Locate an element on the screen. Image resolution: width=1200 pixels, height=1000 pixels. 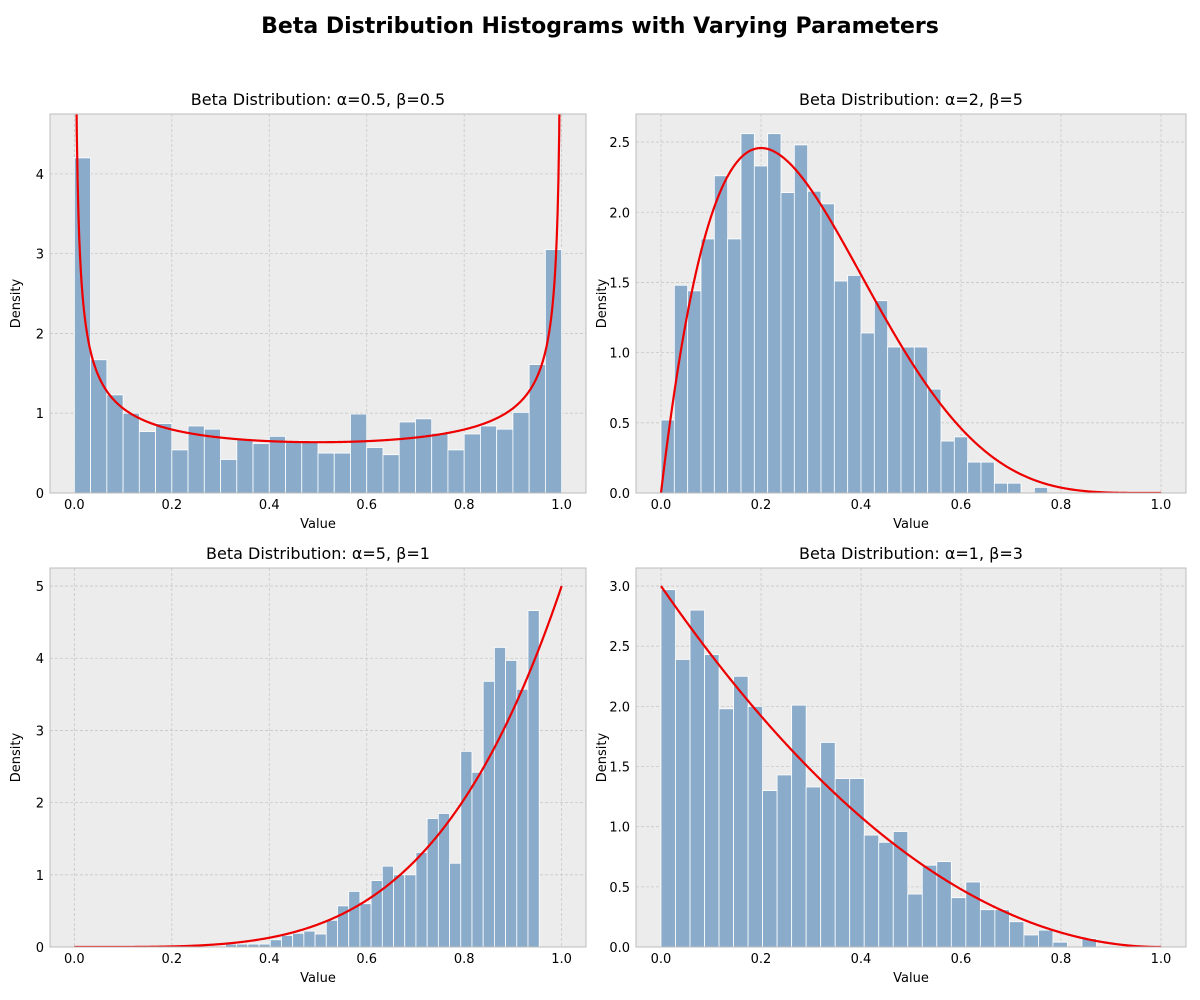
y-tick-label: 2.0 is located at coordinates (619, 213).